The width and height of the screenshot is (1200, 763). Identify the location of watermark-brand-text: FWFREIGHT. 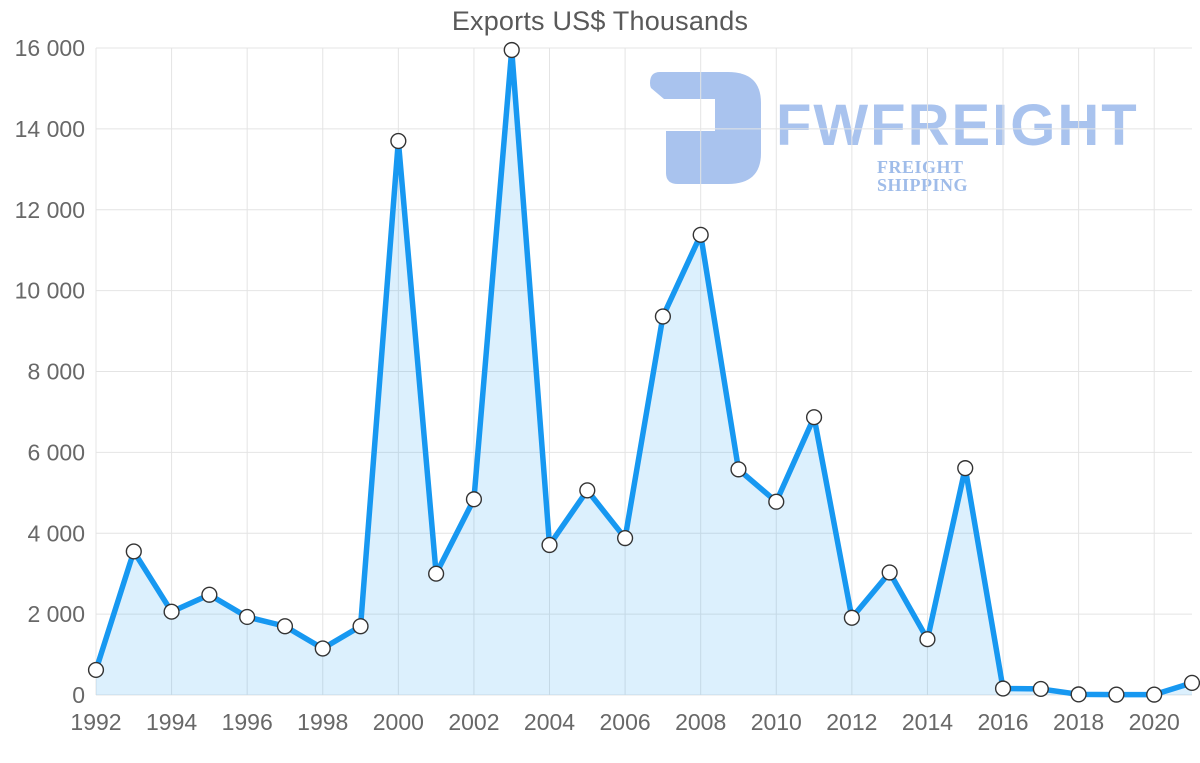
(957, 125).